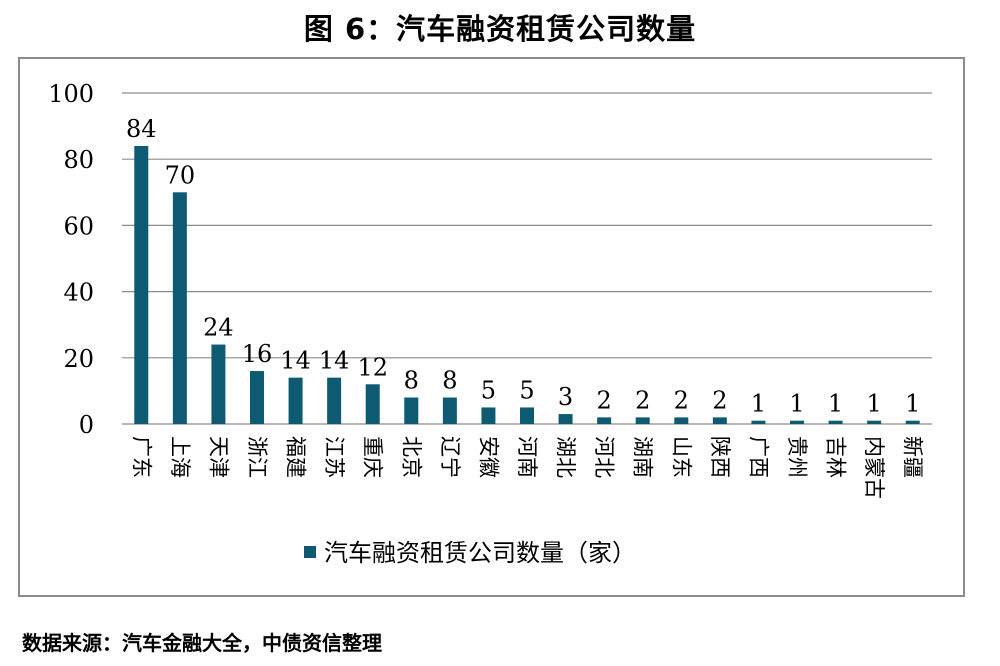 This screenshot has width=1000, height=666. Describe the element at coordinates (913, 457) in the screenshot. I see `category-label: 新疆` at that location.